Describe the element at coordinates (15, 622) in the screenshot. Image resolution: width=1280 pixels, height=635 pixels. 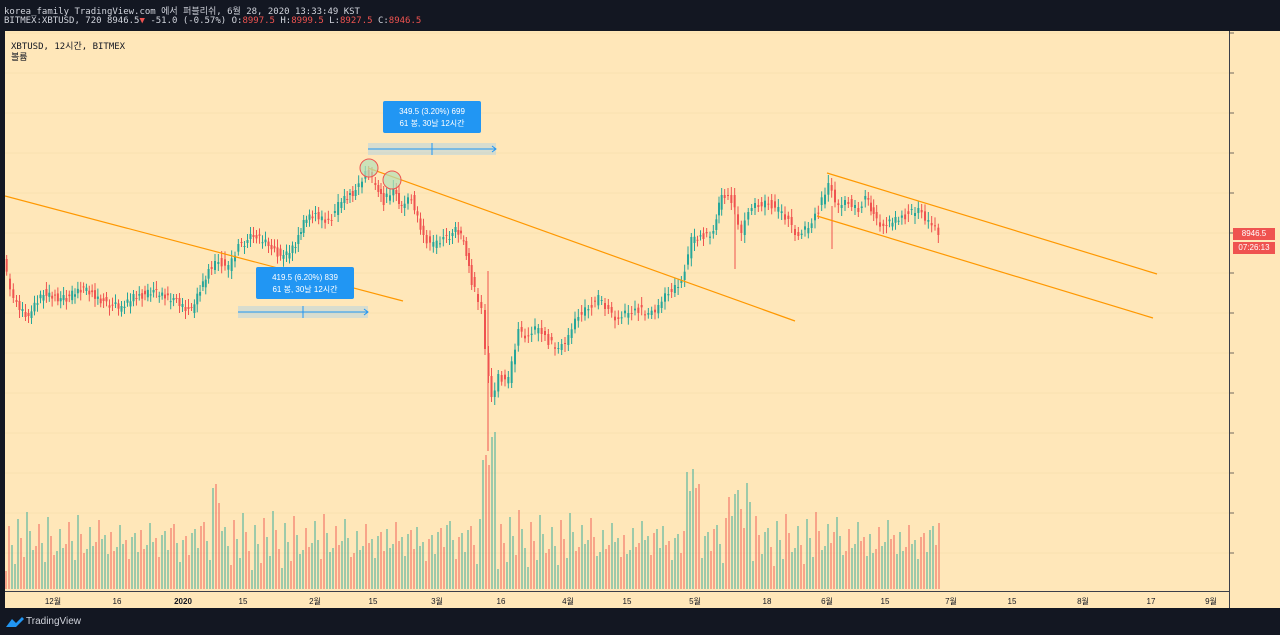
I see `tradingview-logo-icon` at that location.